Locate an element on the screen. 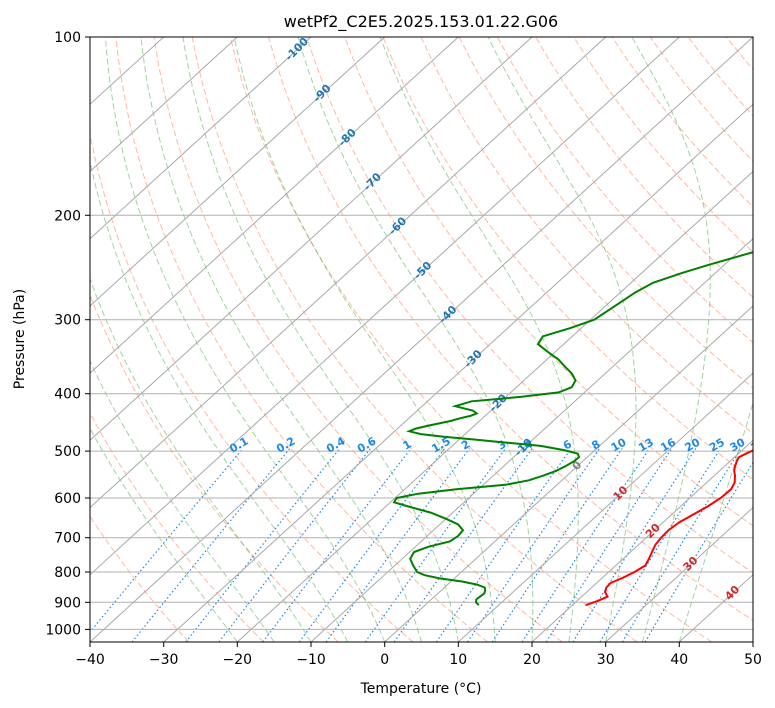  x-tick-label: 20 is located at coordinates (532, 660).